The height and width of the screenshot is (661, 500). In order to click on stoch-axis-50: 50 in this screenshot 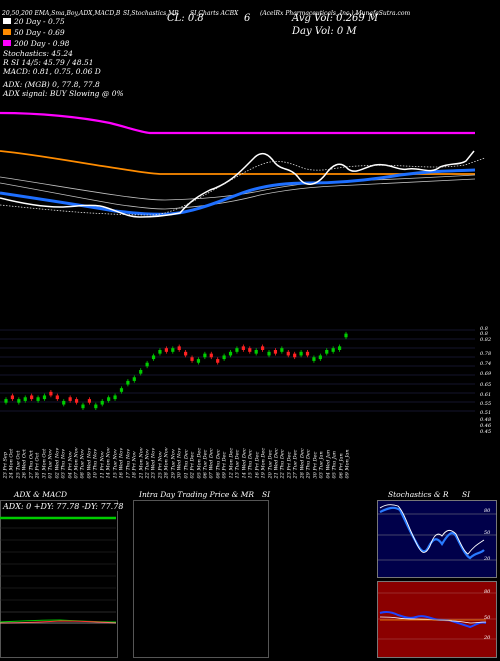, I will do `click(487, 533)`.